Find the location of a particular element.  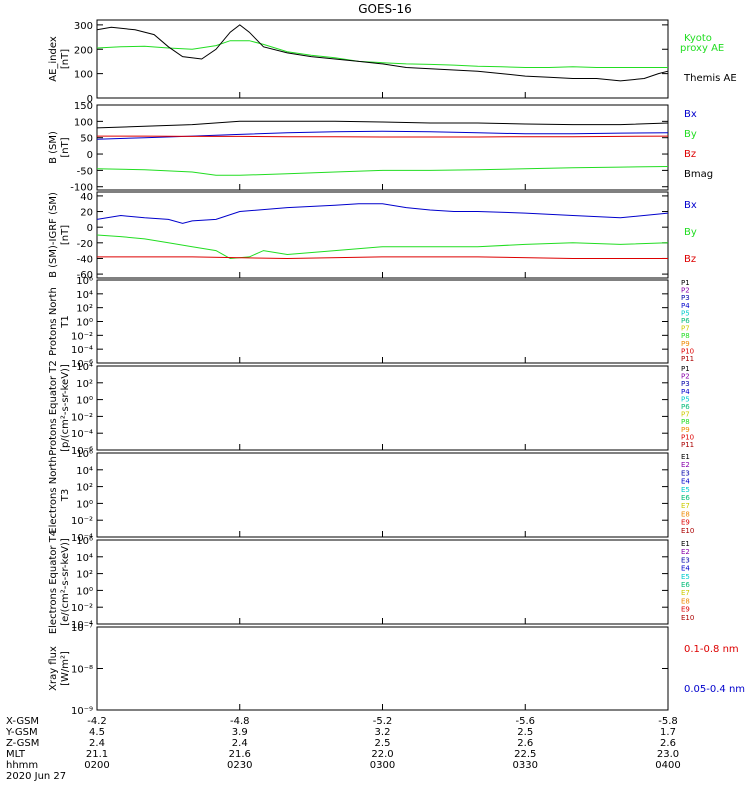

y-tick-label: 10⁰ is located at coordinates (84, 323).